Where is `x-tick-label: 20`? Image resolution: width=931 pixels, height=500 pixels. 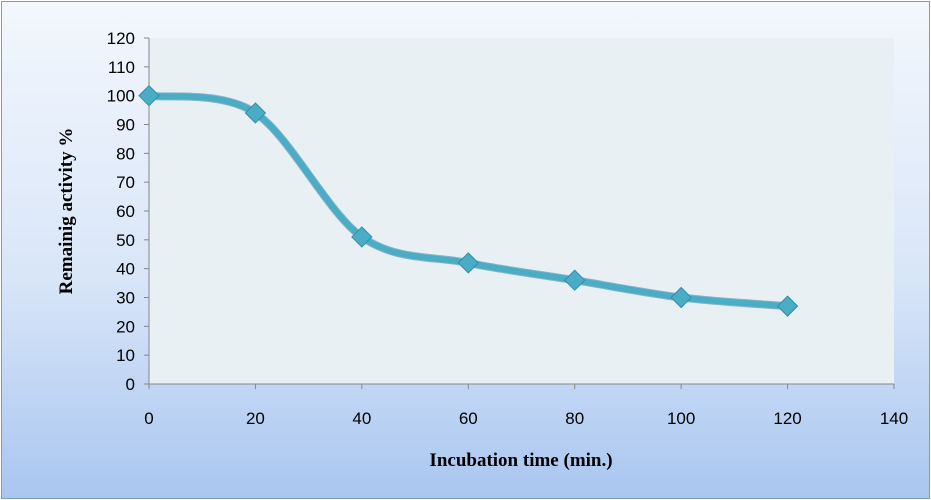
x-tick-label: 20 is located at coordinates (255, 418).